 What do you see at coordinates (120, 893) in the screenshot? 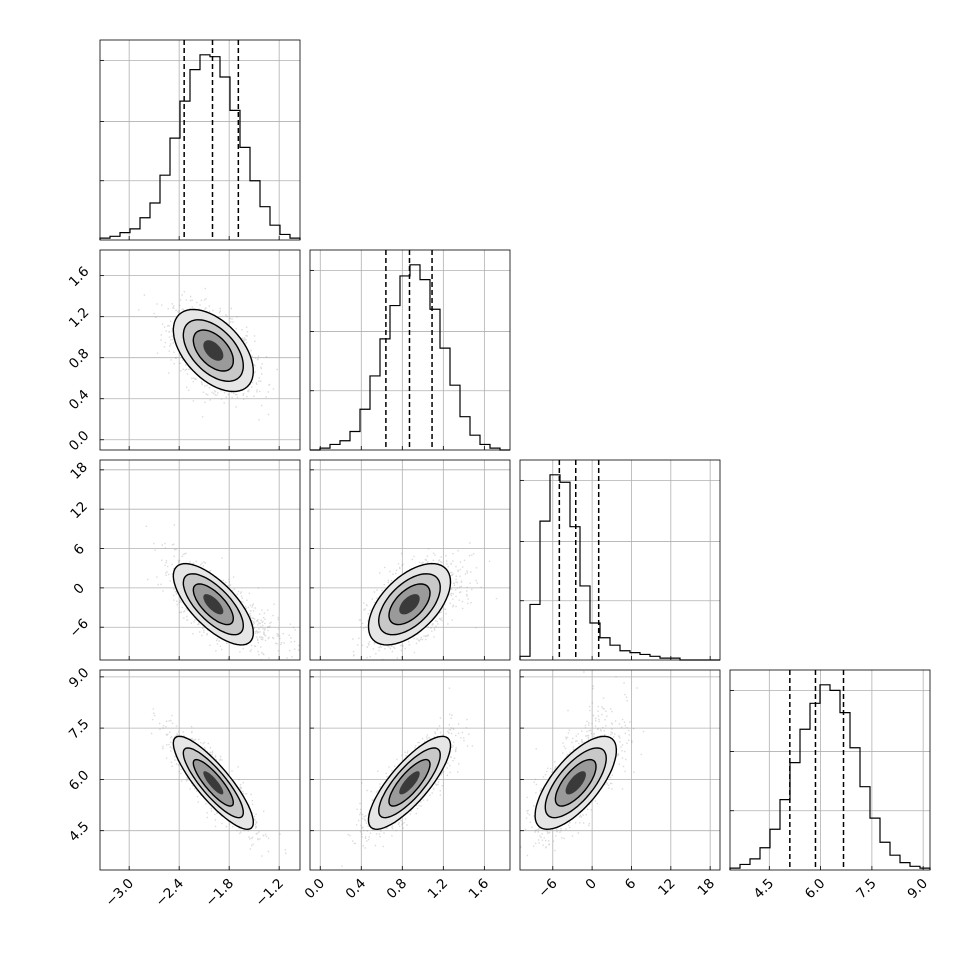
I see `x-tick-label: −3.0` at bounding box center [120, 893].